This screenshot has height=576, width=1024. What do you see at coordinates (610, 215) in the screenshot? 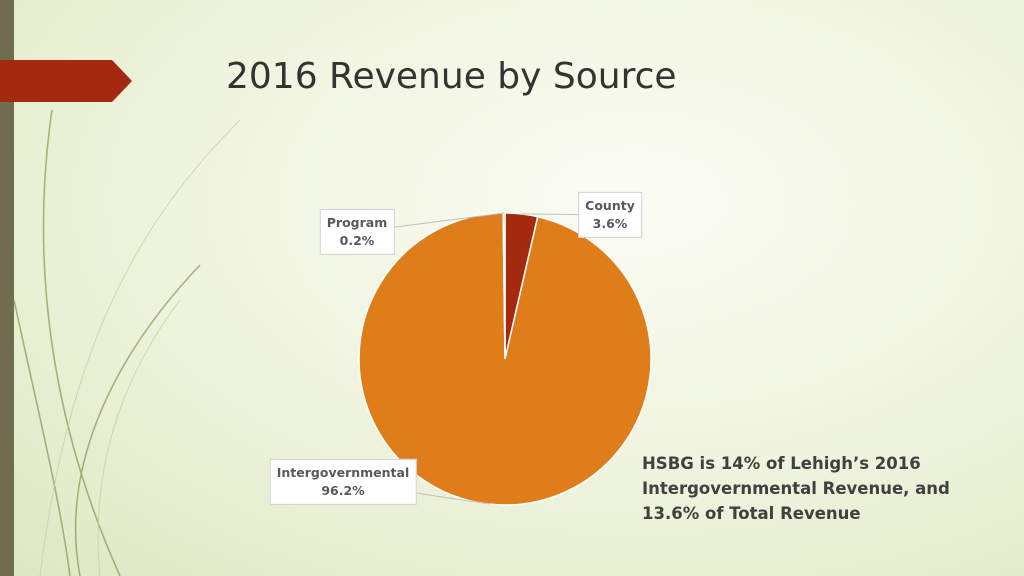
I see `data-label: County 3.6%` at bounding box center [610, 215].